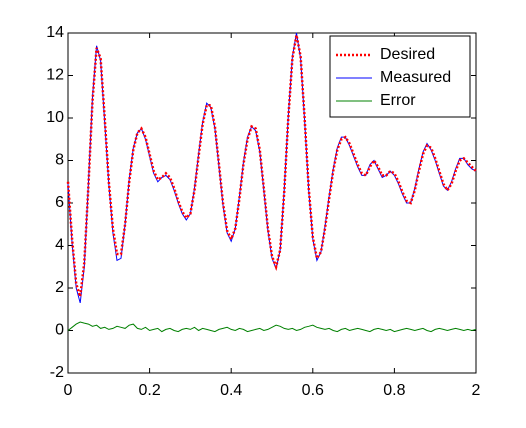 This screenshot has height=428, width=526. What do you see at coordinates (59, 287) in the screenshot?
I see `y-tick-label: 2` at bounding box center [59, 287].